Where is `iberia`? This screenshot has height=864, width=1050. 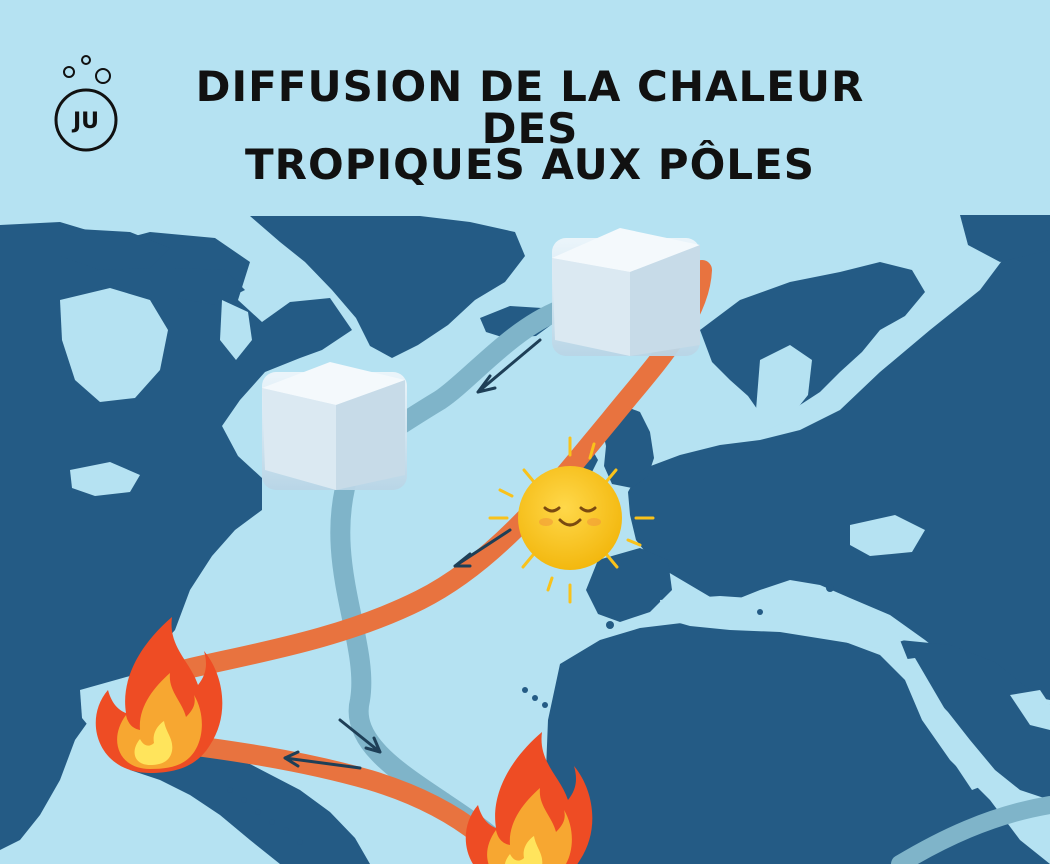 iberia is located at coordinates (629, 585).